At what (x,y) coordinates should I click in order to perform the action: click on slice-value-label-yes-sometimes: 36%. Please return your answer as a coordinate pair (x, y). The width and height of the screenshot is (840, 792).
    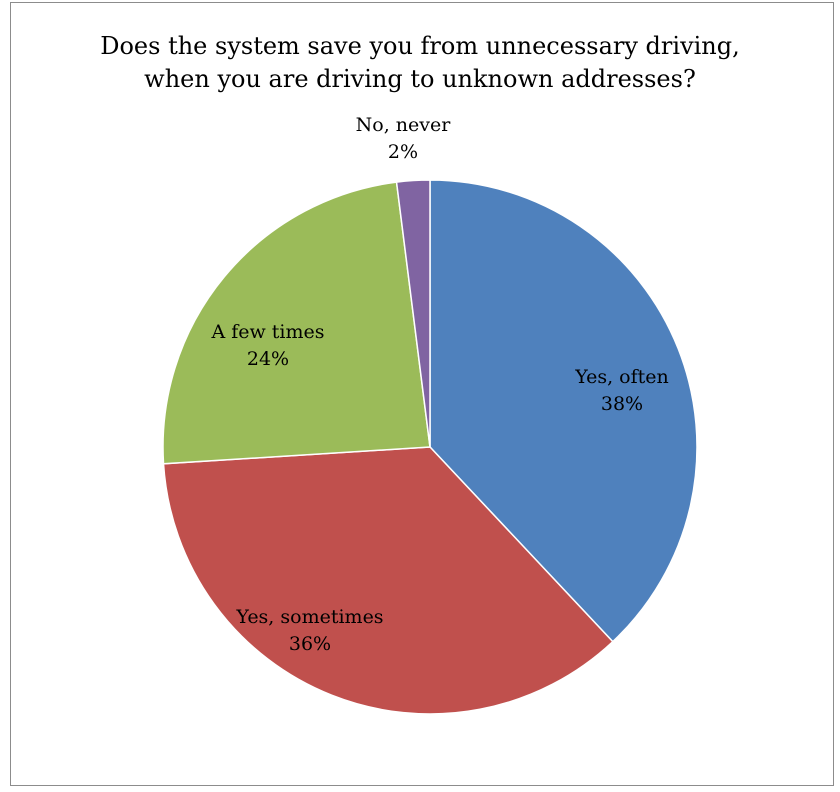
    Looking at the image, I should click on (310, 644).